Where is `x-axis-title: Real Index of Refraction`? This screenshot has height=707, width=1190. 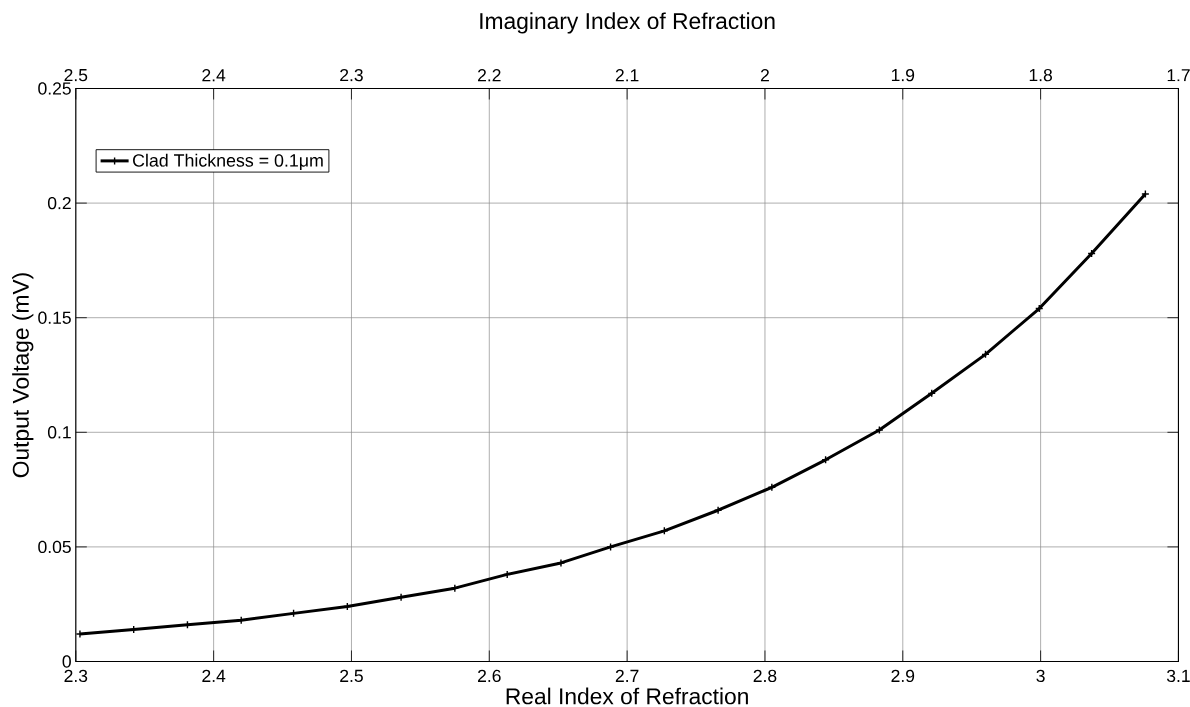 x-axis-title: Real Index of Refraction is located at coordinates (627, 696).